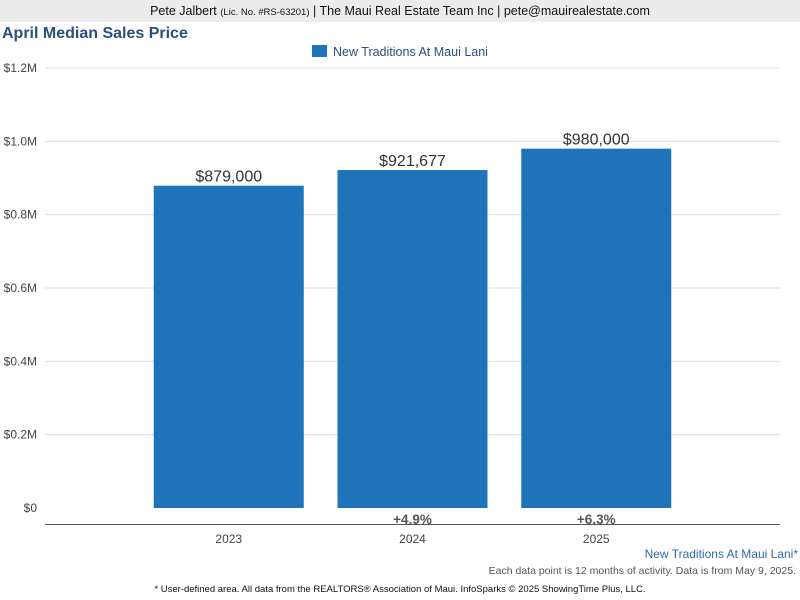  I want to click on x-tick-label: 2024, so click(412, 538).